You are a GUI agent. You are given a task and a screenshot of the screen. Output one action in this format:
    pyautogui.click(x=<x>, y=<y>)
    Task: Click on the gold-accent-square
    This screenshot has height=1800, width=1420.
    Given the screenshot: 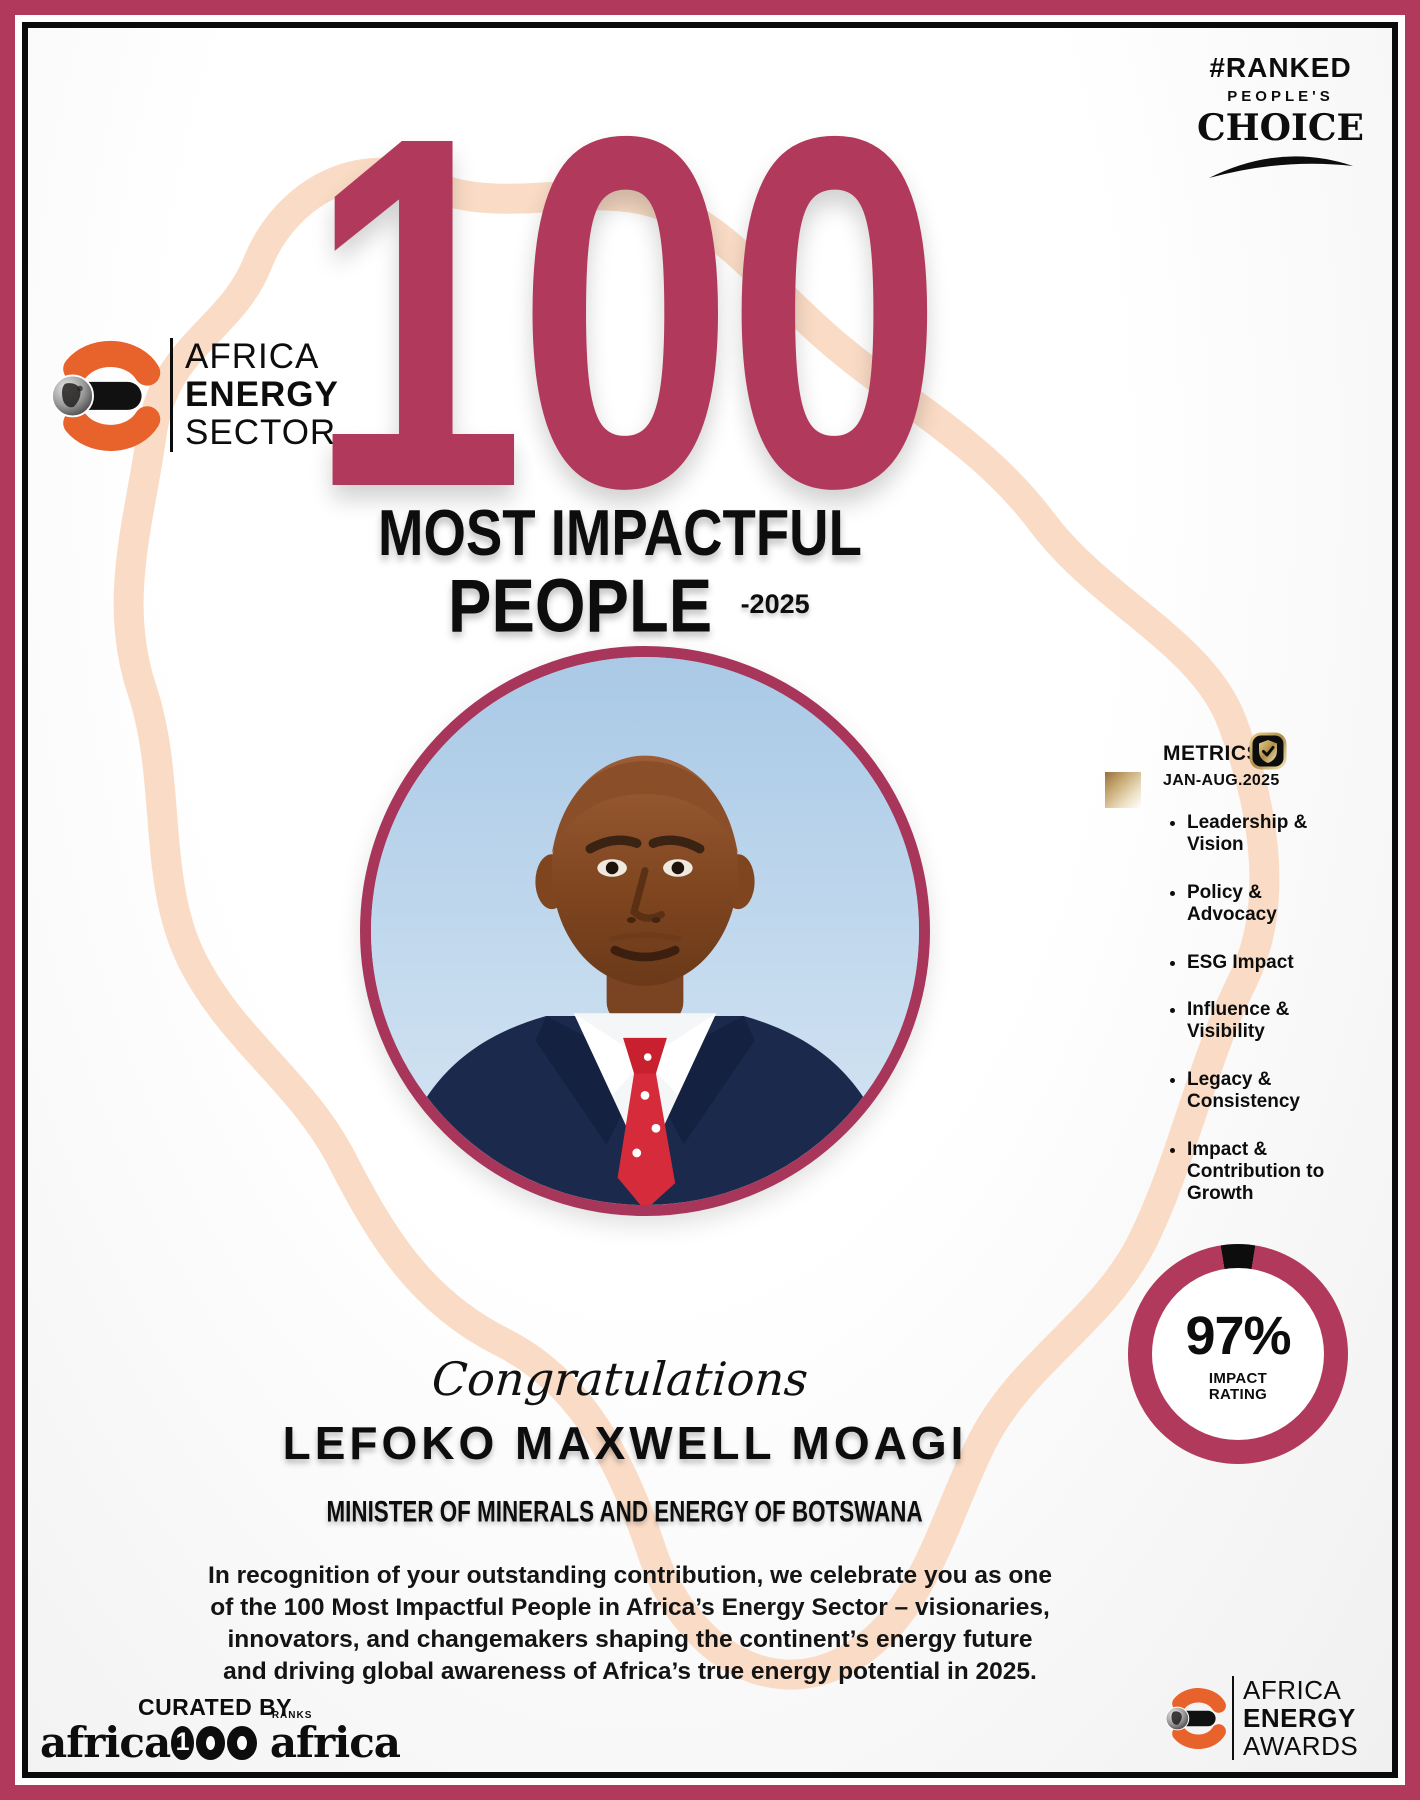 What is the action you would take?
    pyautogui.click(x=1123, y=790)
    